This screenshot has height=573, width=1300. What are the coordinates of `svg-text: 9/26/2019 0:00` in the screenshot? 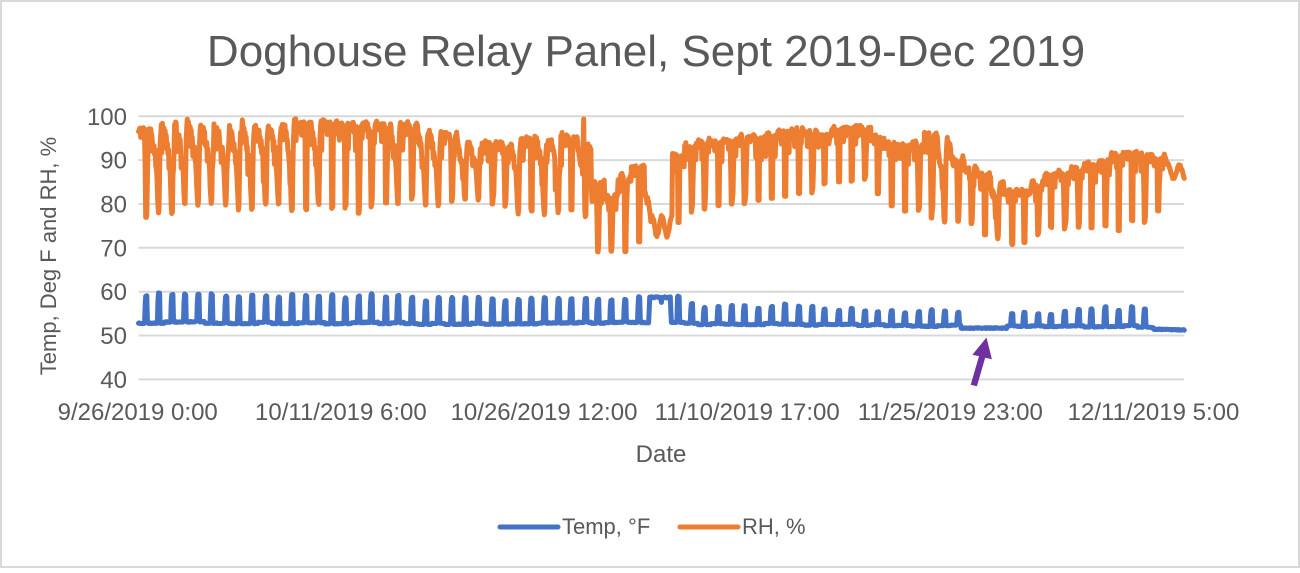 It's located at (138, 412).